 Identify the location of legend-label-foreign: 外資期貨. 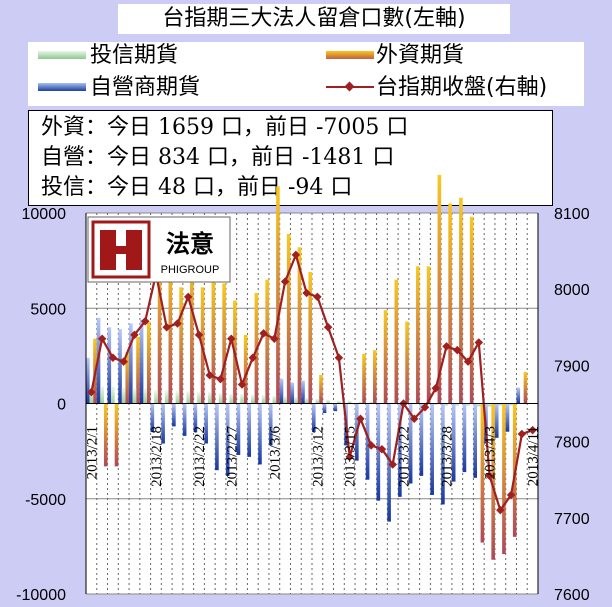
(420, 55).